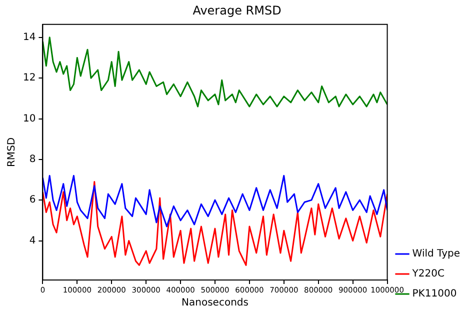 Image resolution: width=474 pixels, height=311 pixels. Describe the element at coordinates (29, 118) in the screenshot. I see `y-tick-label: 10` at that location.